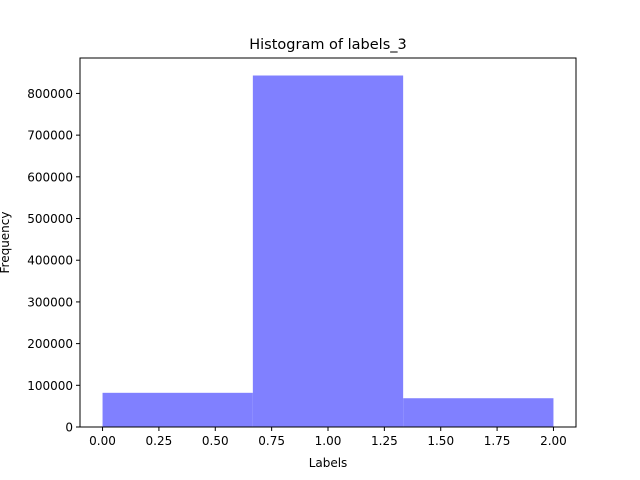 The width and height of the screenshot is (640, 480). What do you see at coordinates (215, 441) in the screenshot?
I see `x-tick-label: 0.50` at bounding box center [215, 441].